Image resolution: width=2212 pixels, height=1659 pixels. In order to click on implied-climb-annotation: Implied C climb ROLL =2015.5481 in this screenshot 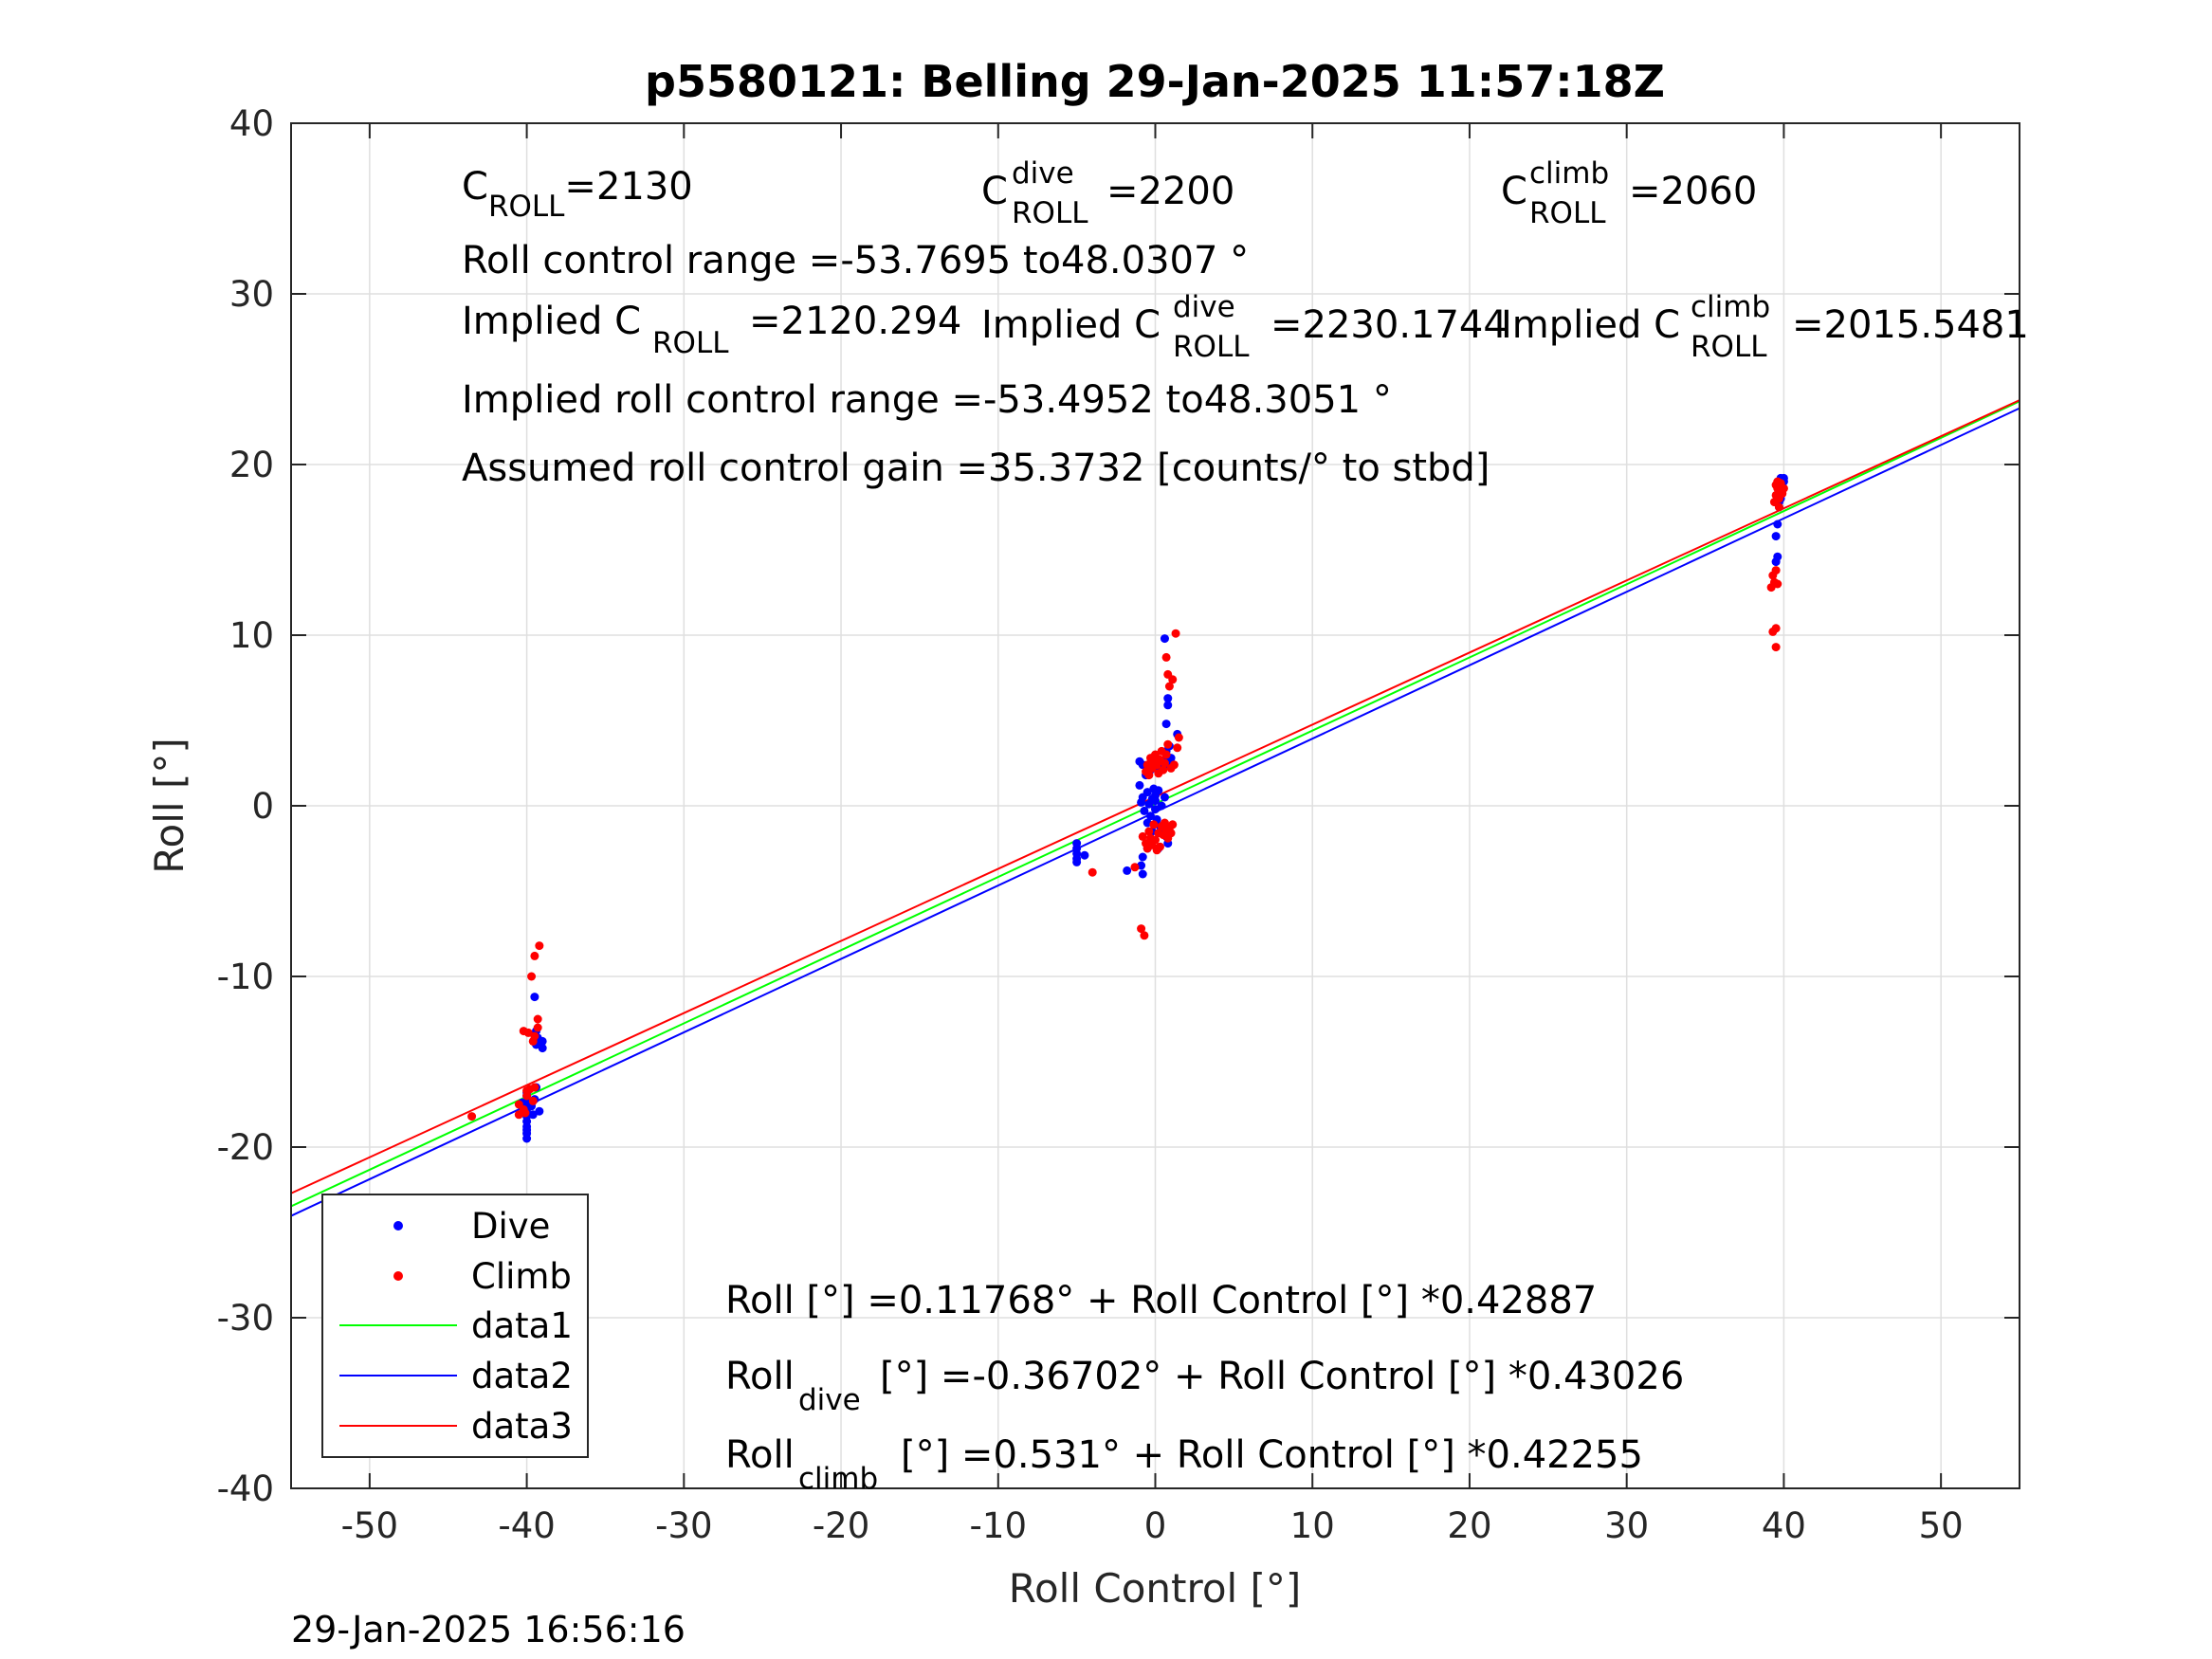, I will do `click(1765, 324)`.